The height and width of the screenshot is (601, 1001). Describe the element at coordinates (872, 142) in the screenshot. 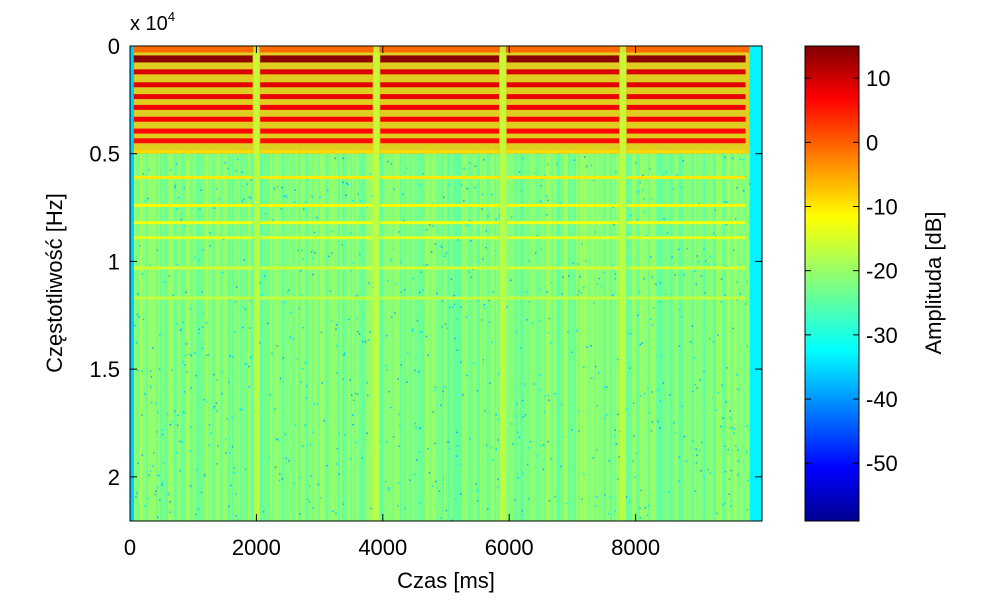

I see `colorbar-tick-label: 0` at that location.